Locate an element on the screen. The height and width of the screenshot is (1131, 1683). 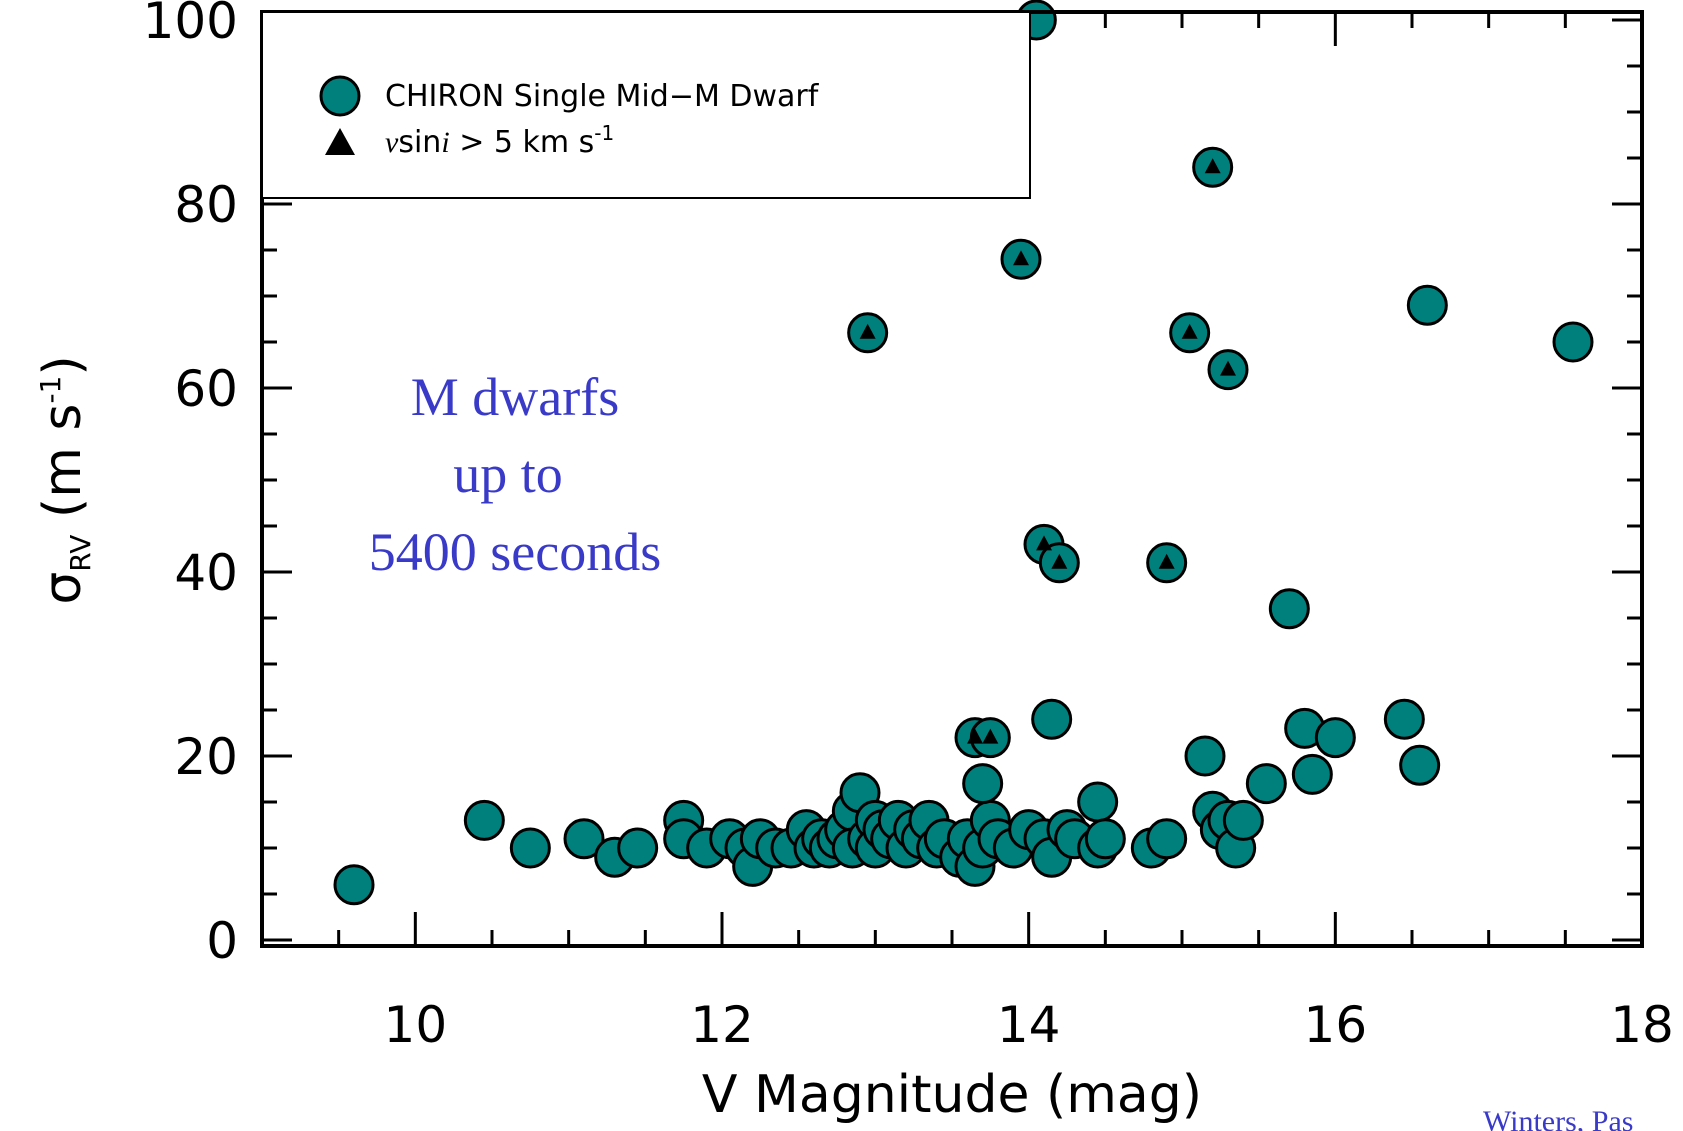
y-tick-label: 80 is located at coordinates (206, 205).